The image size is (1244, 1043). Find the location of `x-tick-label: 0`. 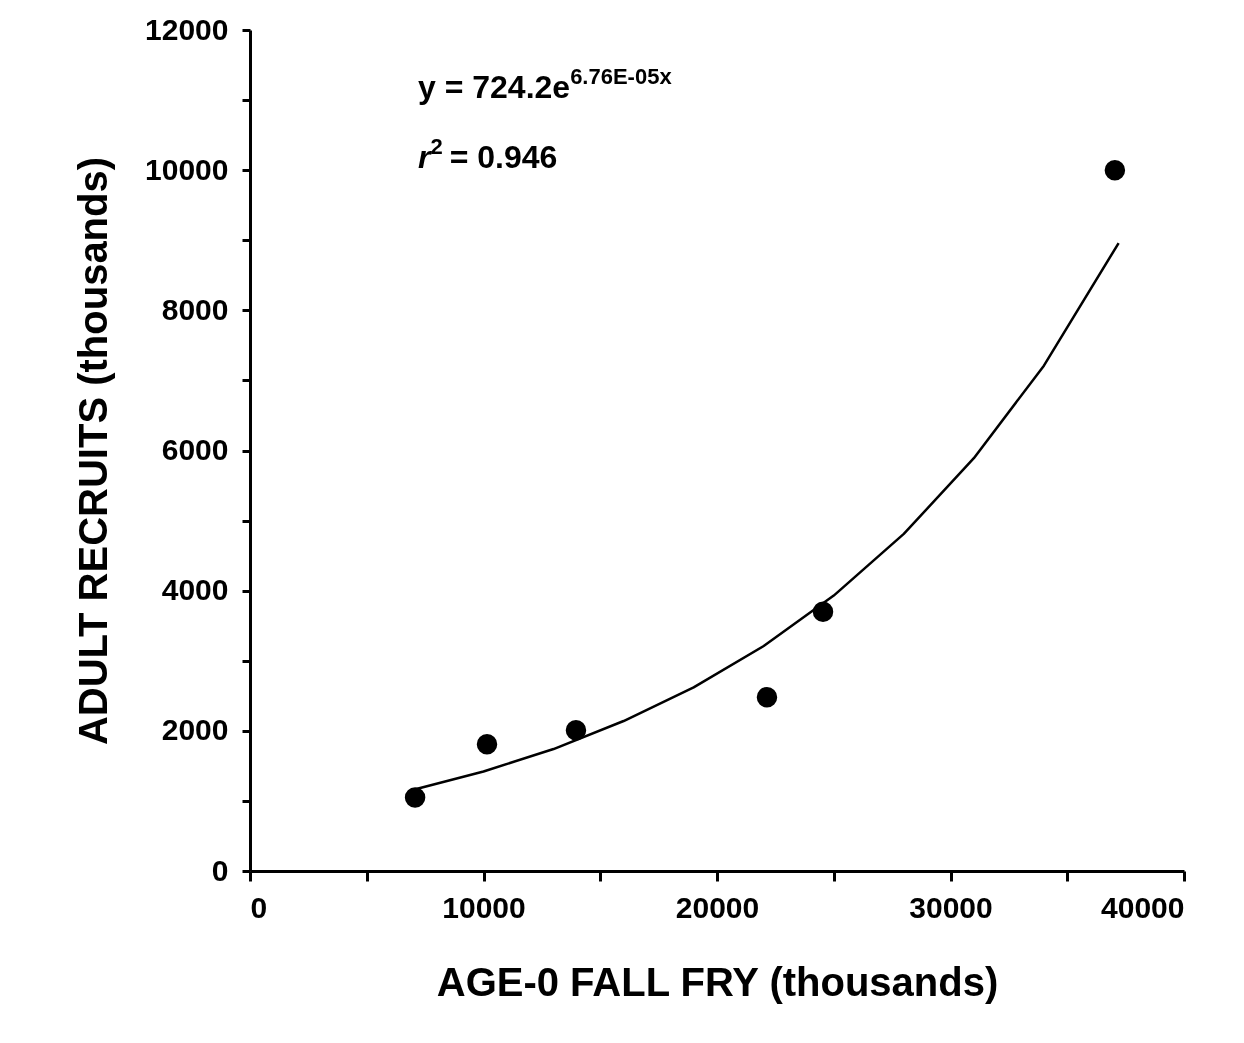

x-tick-label: 0 is located at coordinates (259, 907).